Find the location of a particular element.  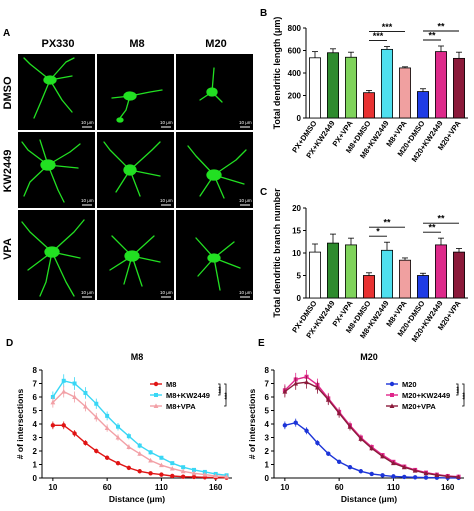

column-header-m8: M8 is located at coordinates (137, 44).